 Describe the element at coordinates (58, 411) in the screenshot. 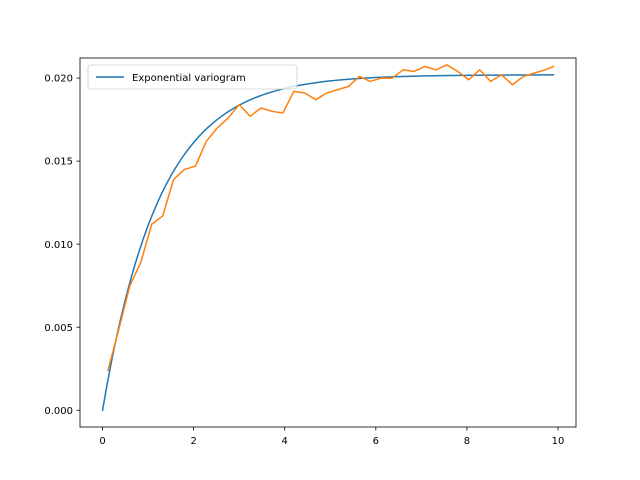

I see `y-tick-label: 0.000` at that location.